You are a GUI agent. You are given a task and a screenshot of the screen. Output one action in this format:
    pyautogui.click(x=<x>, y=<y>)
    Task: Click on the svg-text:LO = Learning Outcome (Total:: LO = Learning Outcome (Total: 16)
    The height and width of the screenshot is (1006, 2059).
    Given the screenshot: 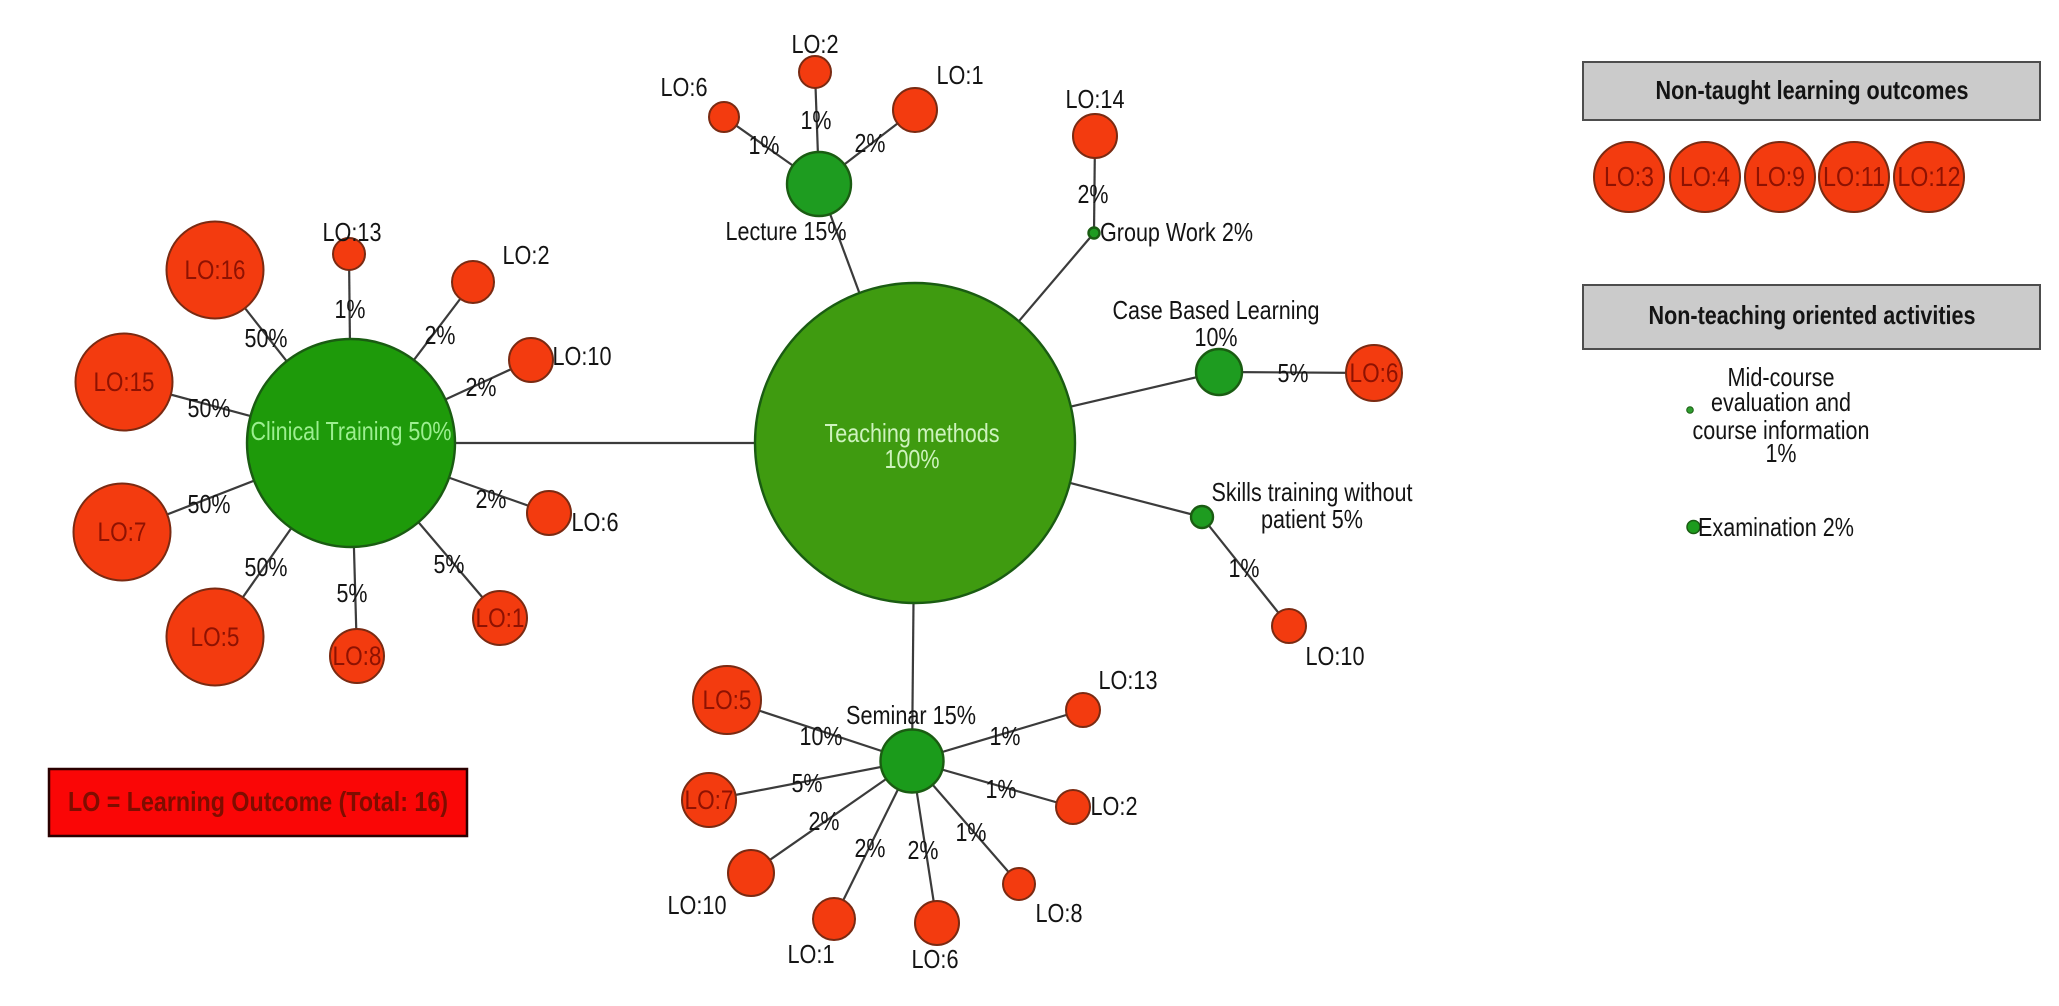 What is the action you would take?
    pyautogui.click(x=258, y=801)
    